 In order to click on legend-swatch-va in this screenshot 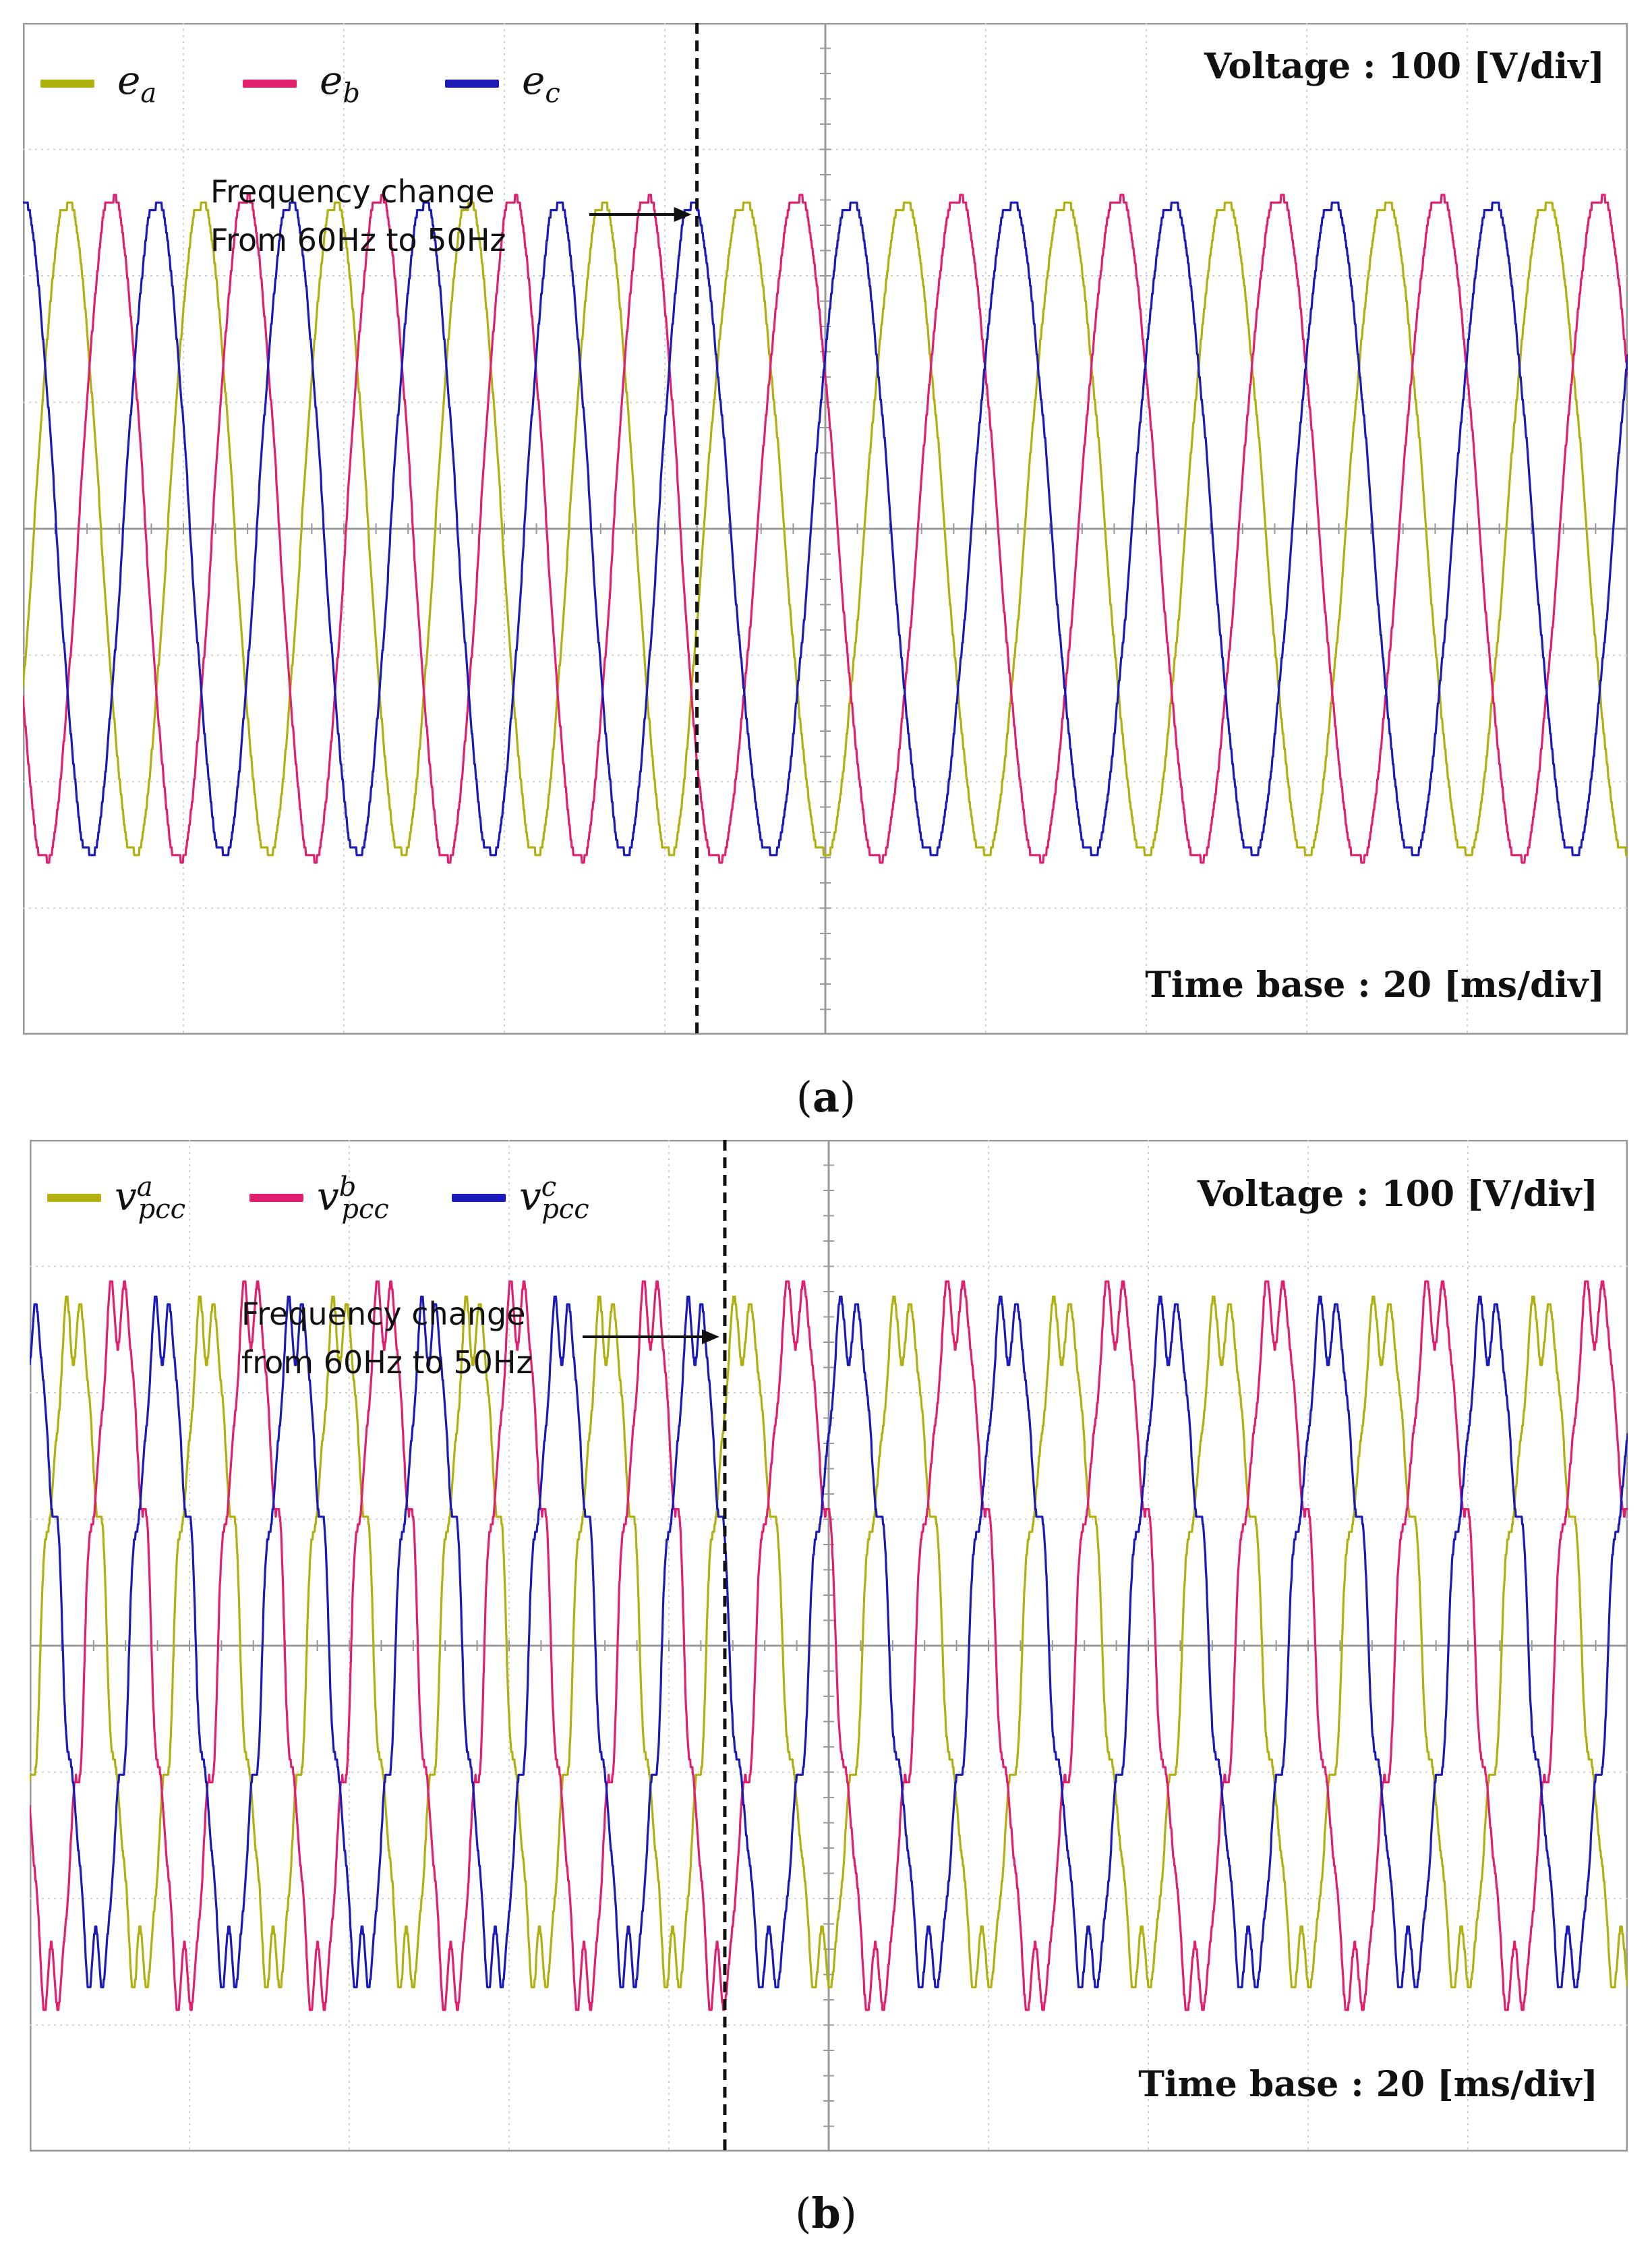, I will do `click(74, 1199)`.